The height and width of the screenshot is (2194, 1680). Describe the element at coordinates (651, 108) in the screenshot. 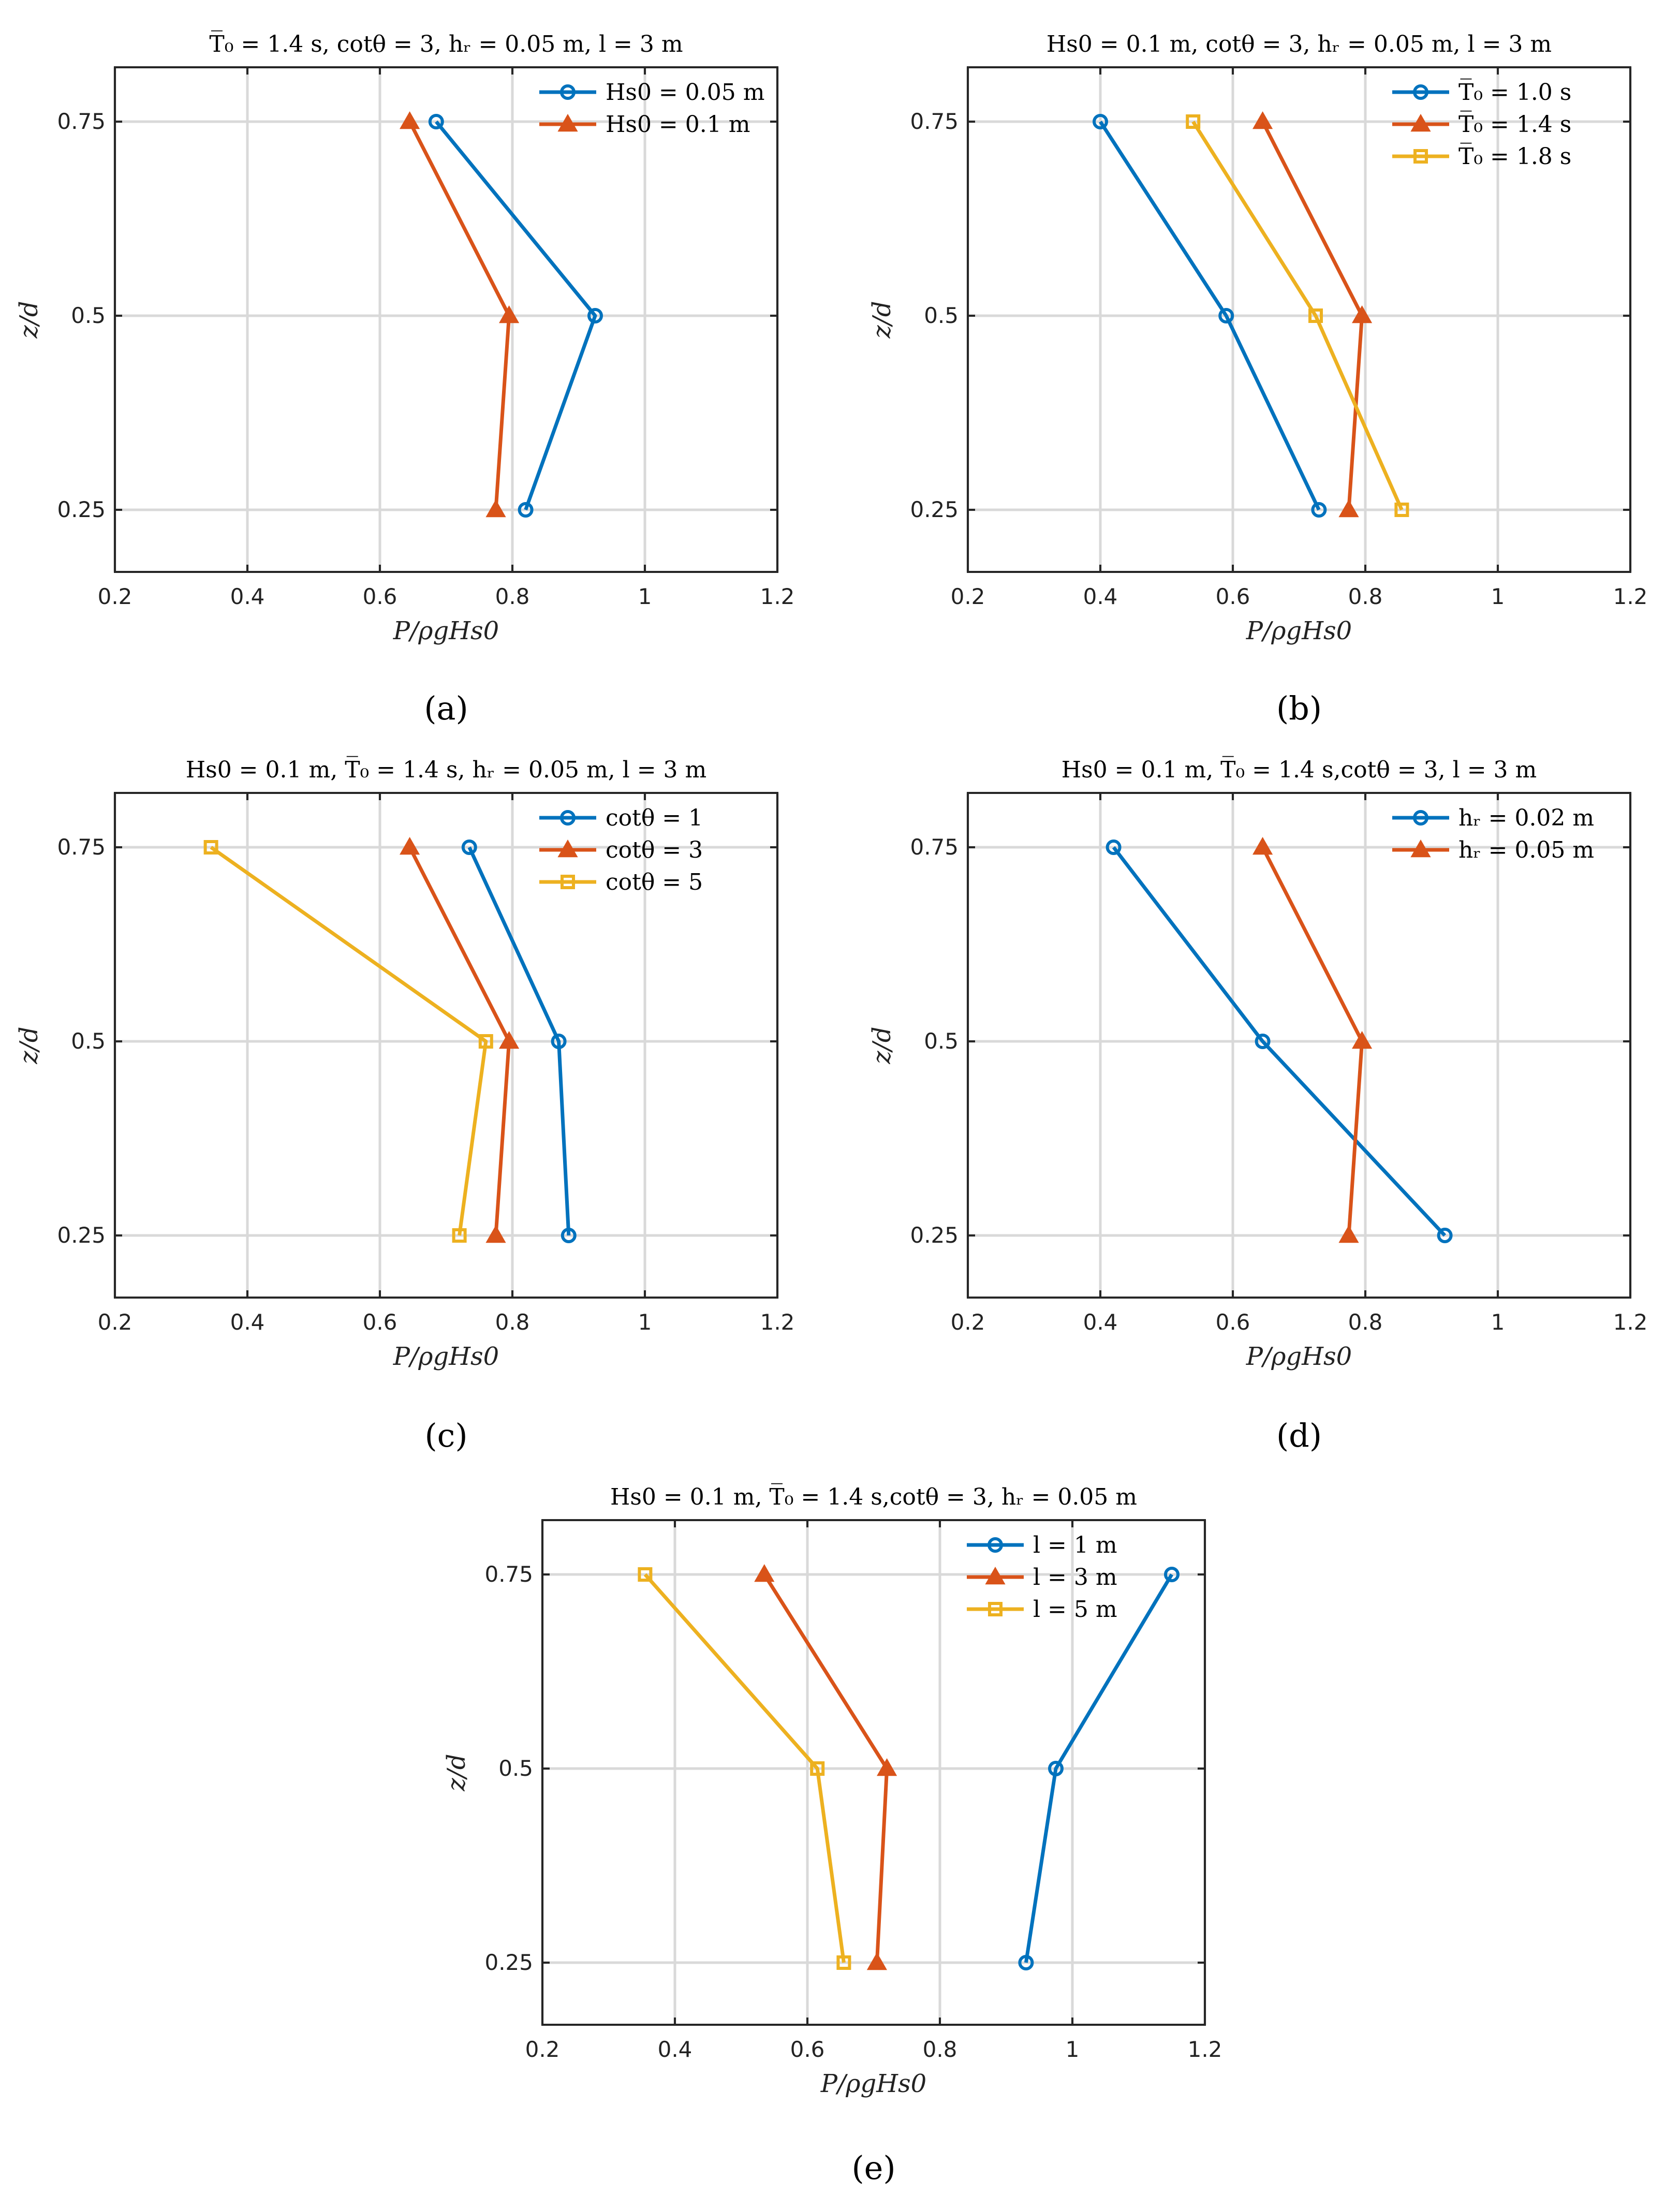

I see `legend: Hs0 = 0.05 m Hs0 = 0.1 m` at that location.